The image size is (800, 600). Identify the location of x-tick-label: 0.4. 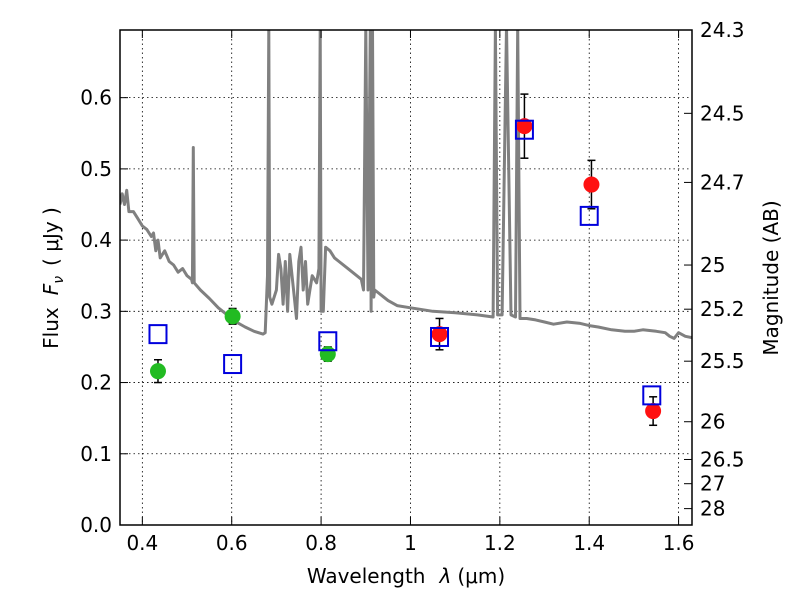
(142, 543).